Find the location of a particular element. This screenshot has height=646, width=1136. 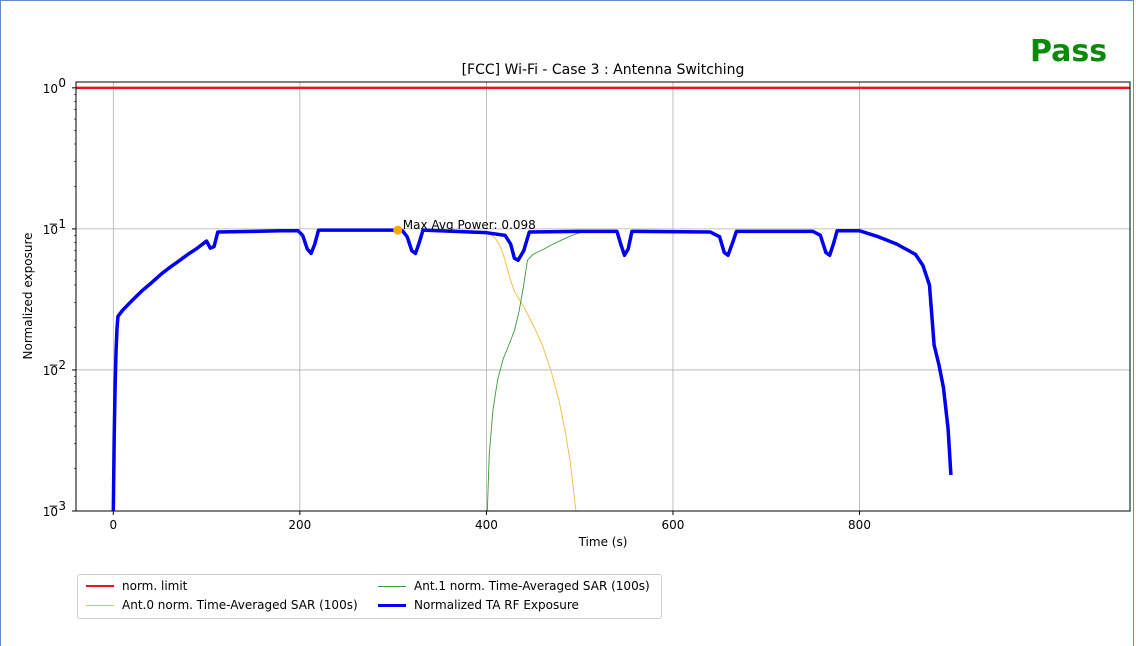

annotation-layer: Max Avg Power: 0.098 is located at coordinates (464, 226).